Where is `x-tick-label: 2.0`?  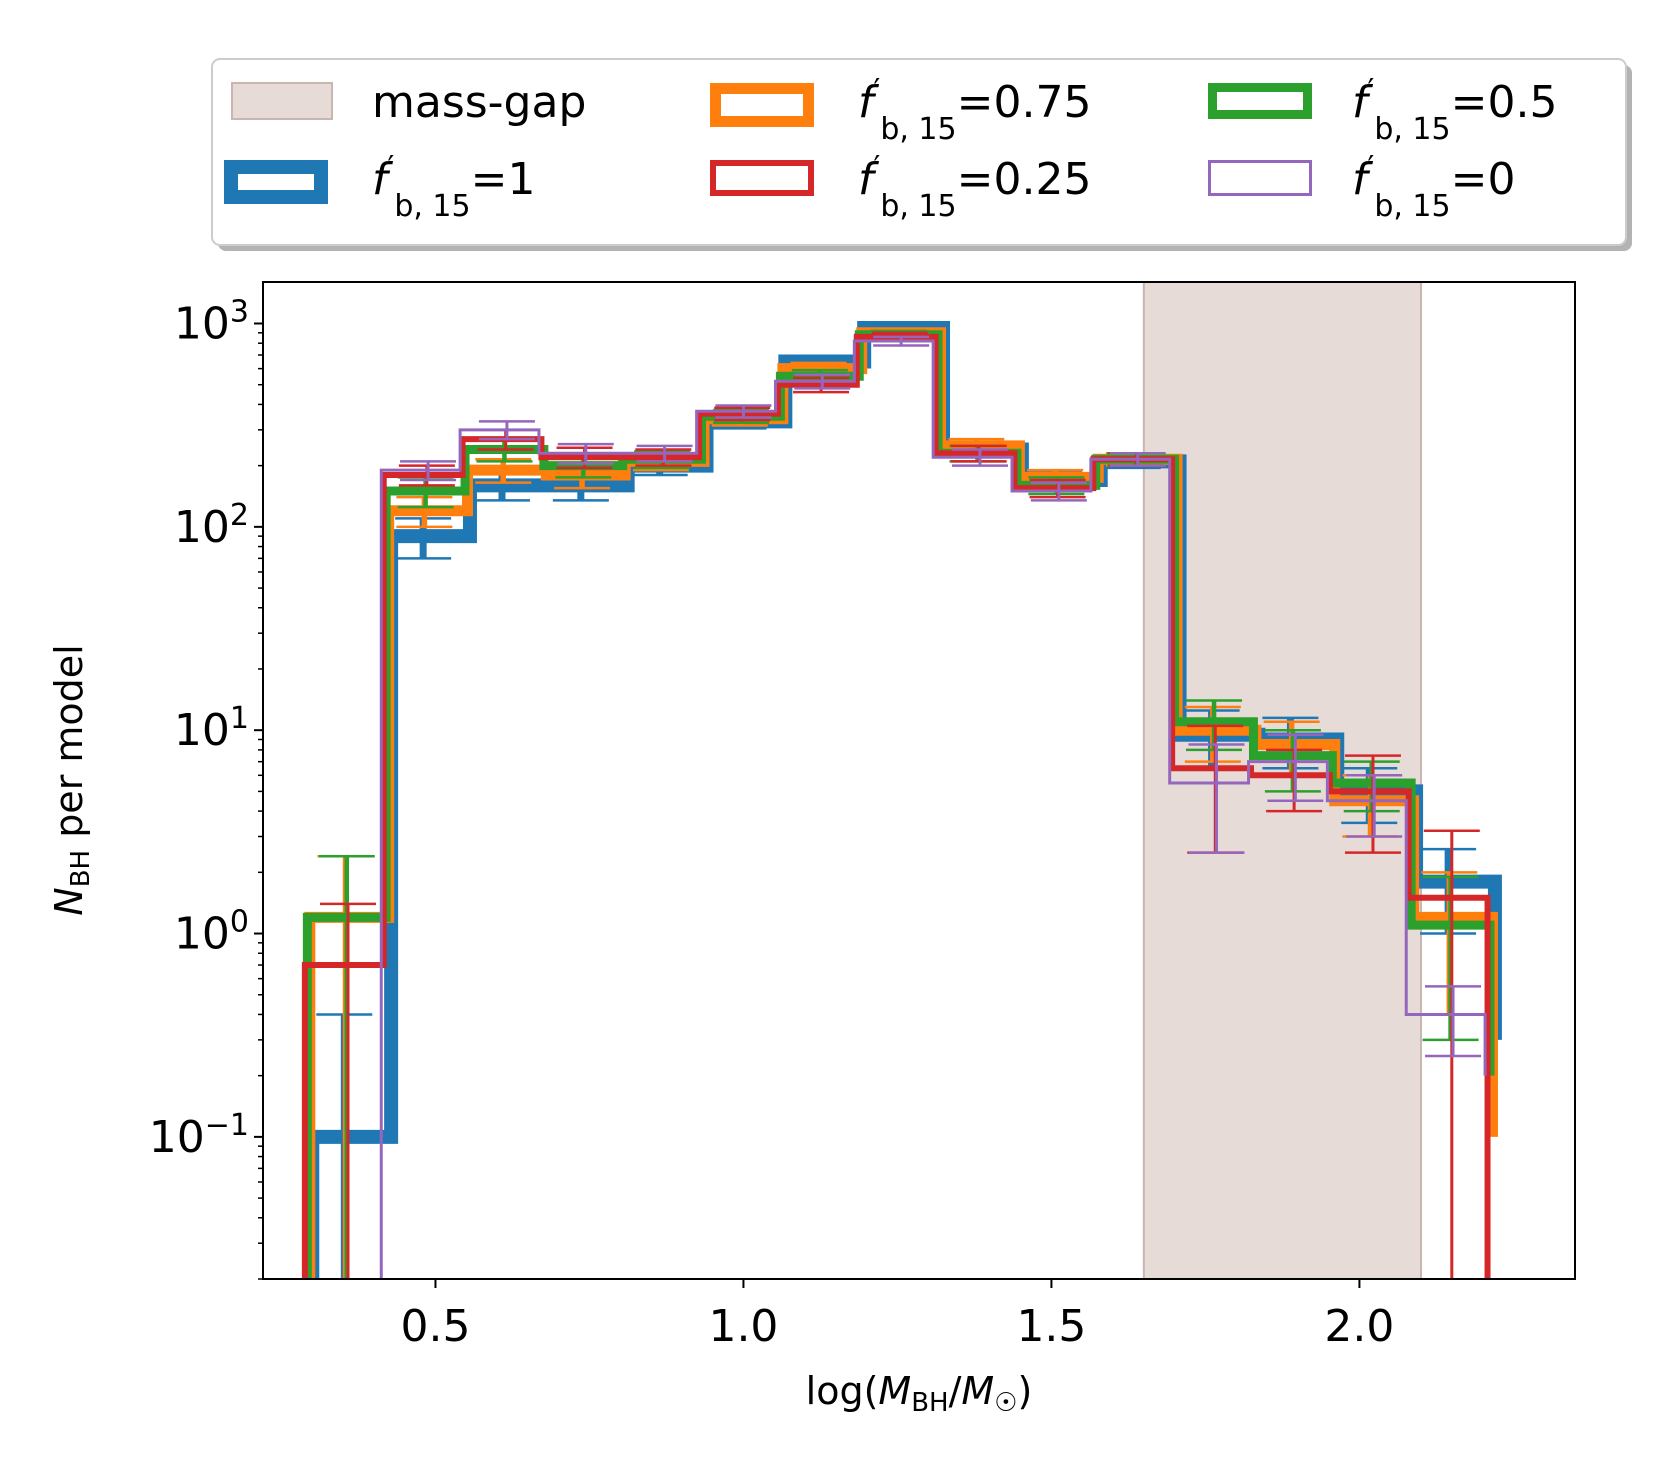
x-tick-label: 2.0 is located at coordinates (1359, 1326).